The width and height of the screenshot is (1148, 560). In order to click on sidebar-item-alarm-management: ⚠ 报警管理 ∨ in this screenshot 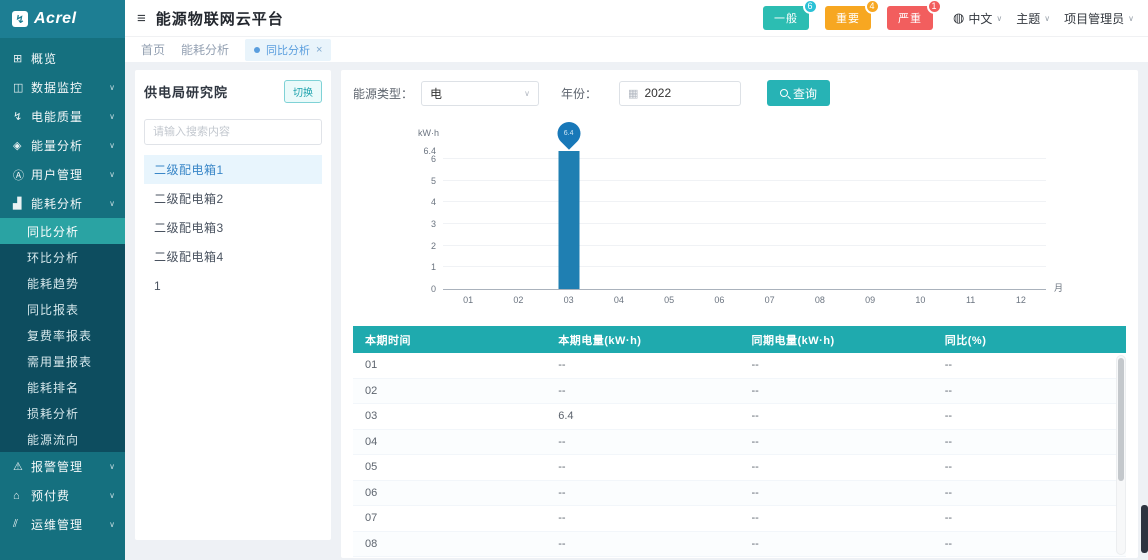, I will do `click(62, 466)`.